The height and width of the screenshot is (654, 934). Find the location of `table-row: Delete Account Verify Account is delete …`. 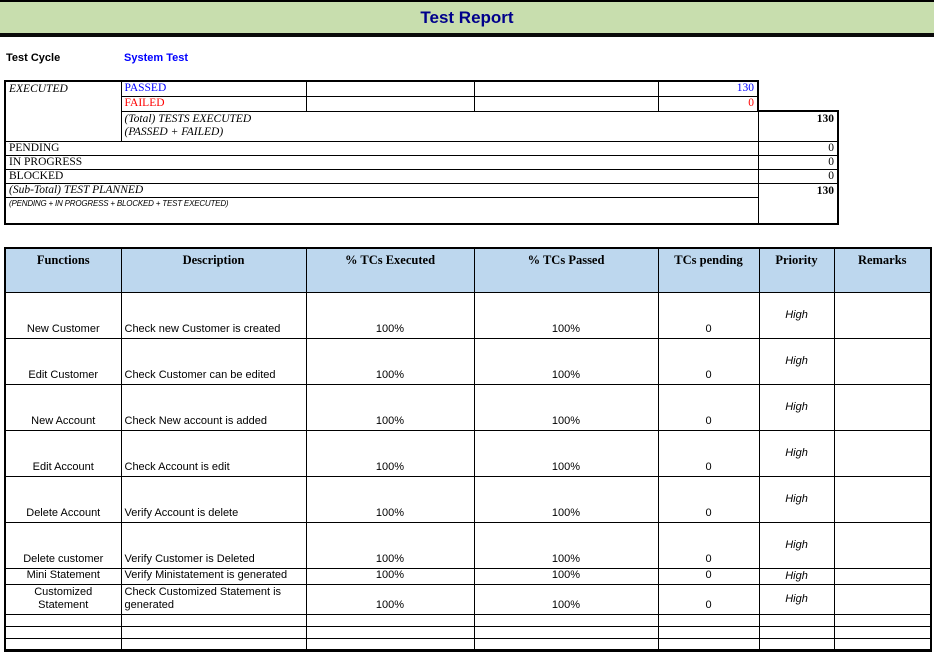

table-row: Delete Account Verify Account is delete … is located at coordinates (468, 499).